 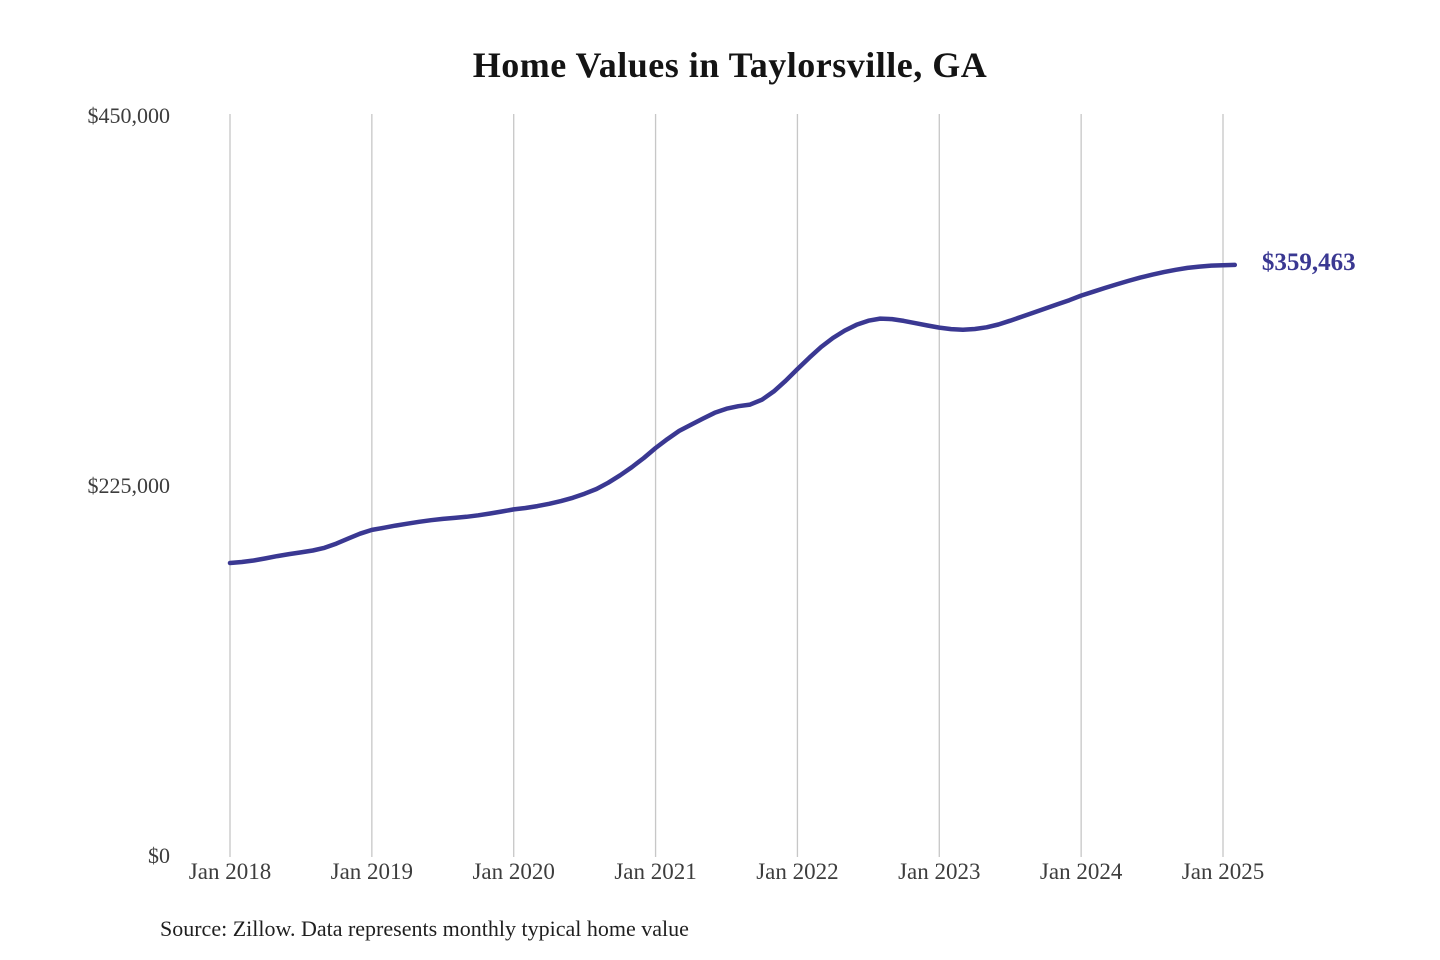 I want to click on chart-title: Home Values in Taylorsville, GA, so click(x=730, y=65).